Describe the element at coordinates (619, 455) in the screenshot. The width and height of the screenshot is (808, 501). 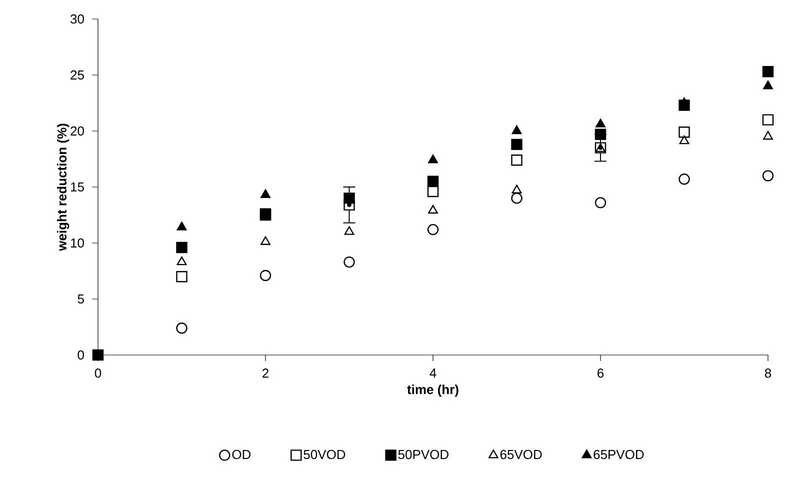
I see `legend-label: 65PVOD` at that location.